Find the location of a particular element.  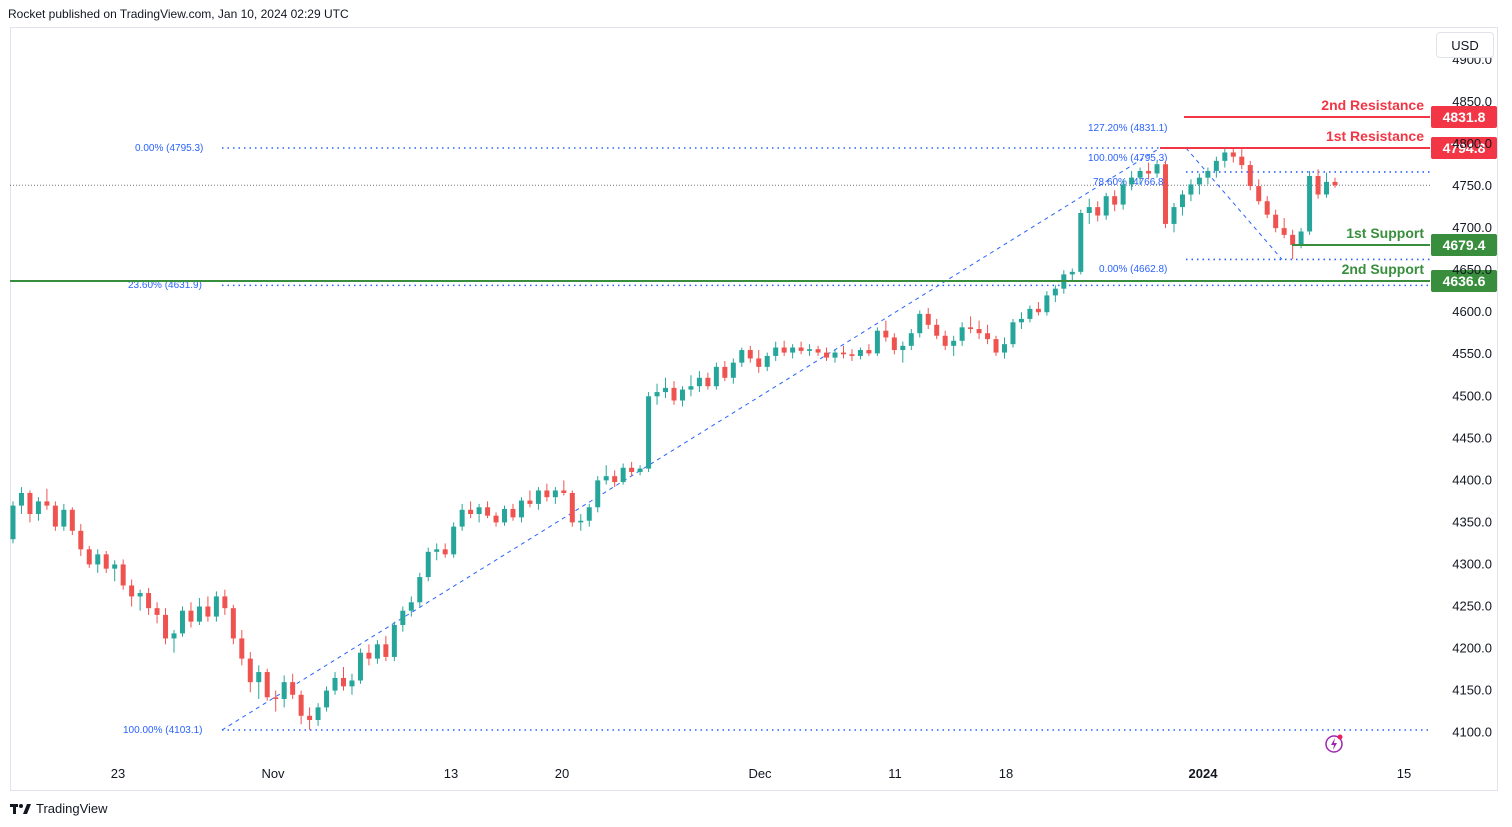

y-tick-label: 4500.0 is located at coordinates (1472, 395).